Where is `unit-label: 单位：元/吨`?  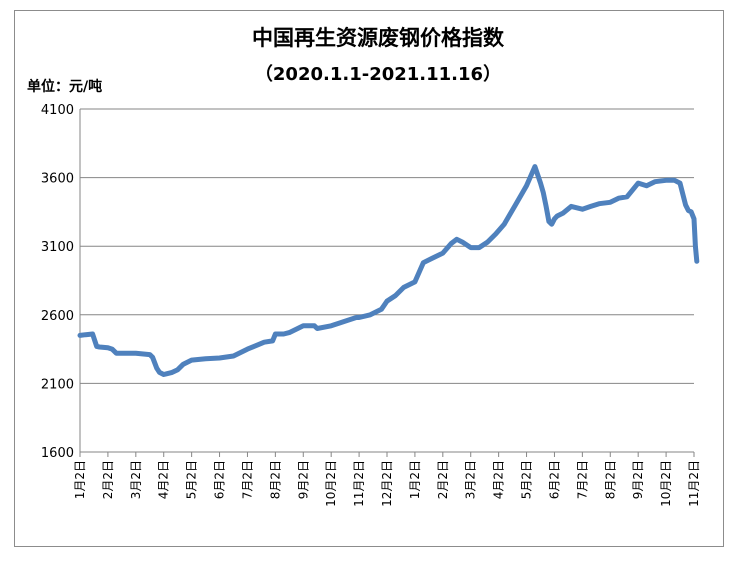 unit-label: 单位：元/吨 is located at coordinates (65, 87).